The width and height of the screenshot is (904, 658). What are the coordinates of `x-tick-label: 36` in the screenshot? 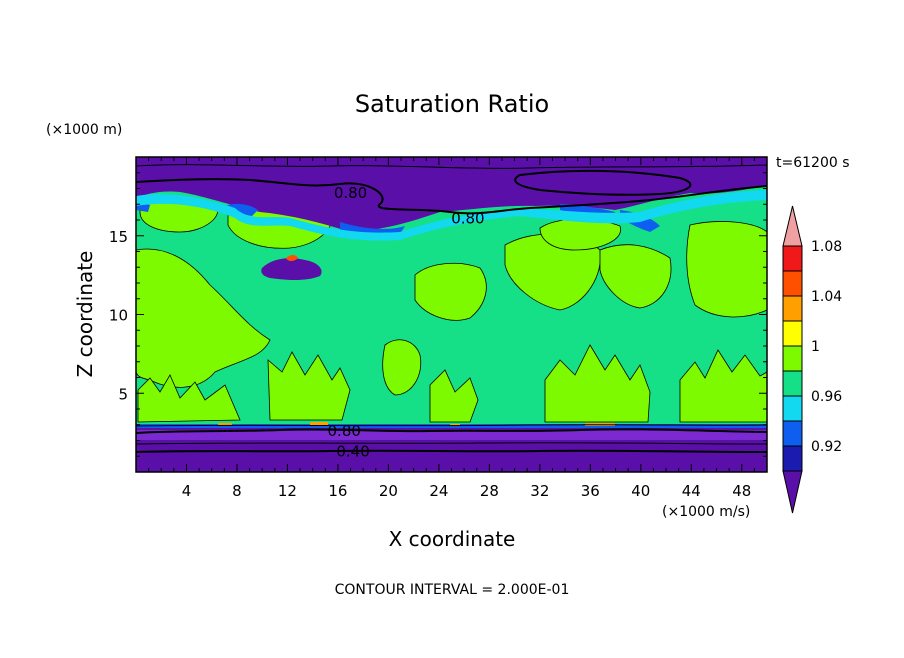 It's located at (590, 491).